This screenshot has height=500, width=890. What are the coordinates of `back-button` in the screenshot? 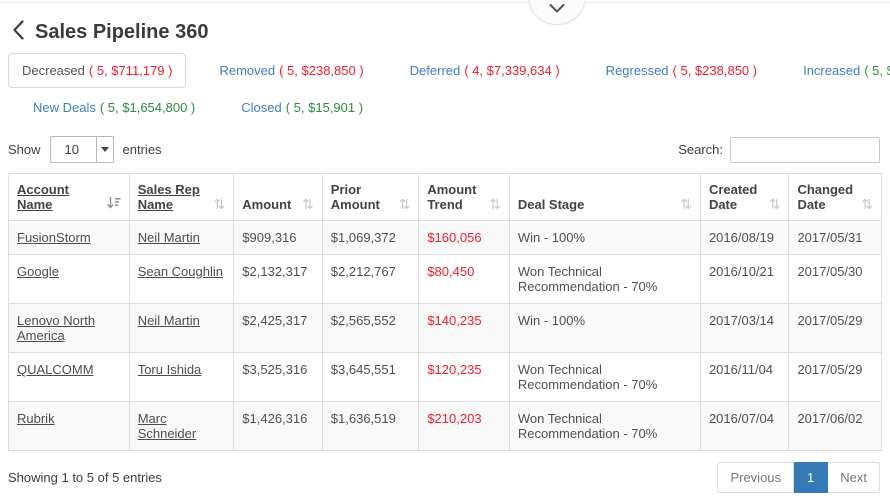 It's located at (18, 32).